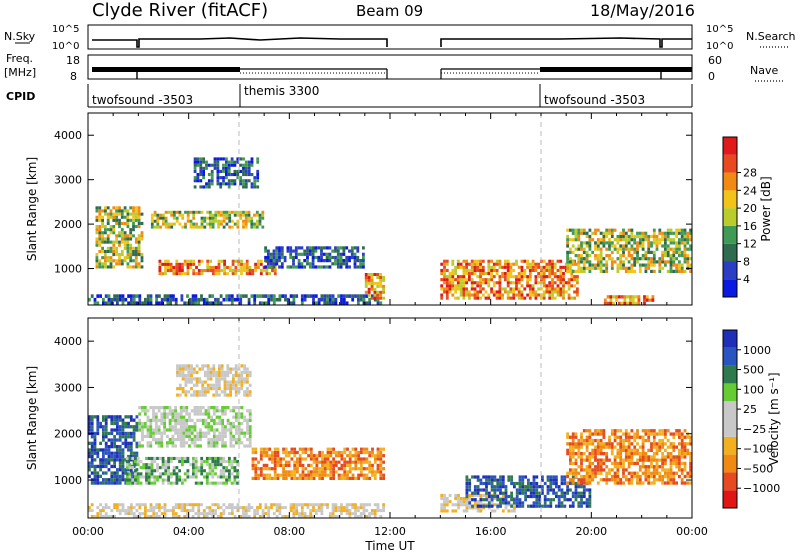  What do you see at coordinates (730, 356) in the screenshot?
I see `colorbar-swatch` at bounding box center [730, 356].